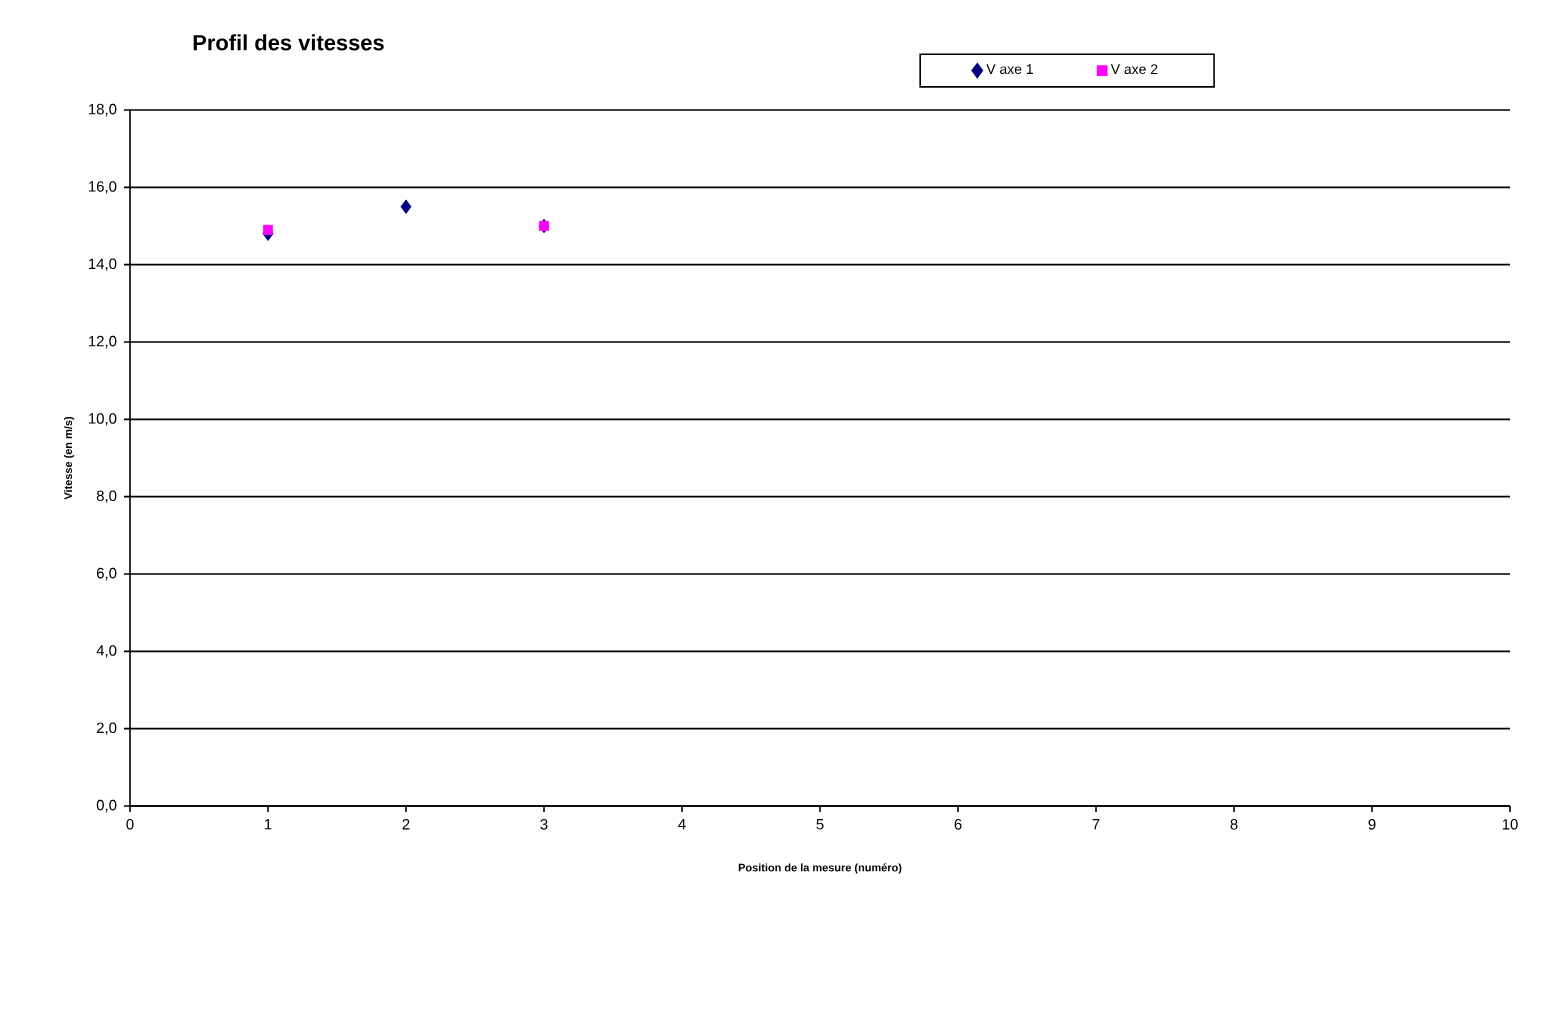  Describe the element at coordinates (288, 42) in the screenshot. I see `chart-title: Profil des vitesses` at that location.